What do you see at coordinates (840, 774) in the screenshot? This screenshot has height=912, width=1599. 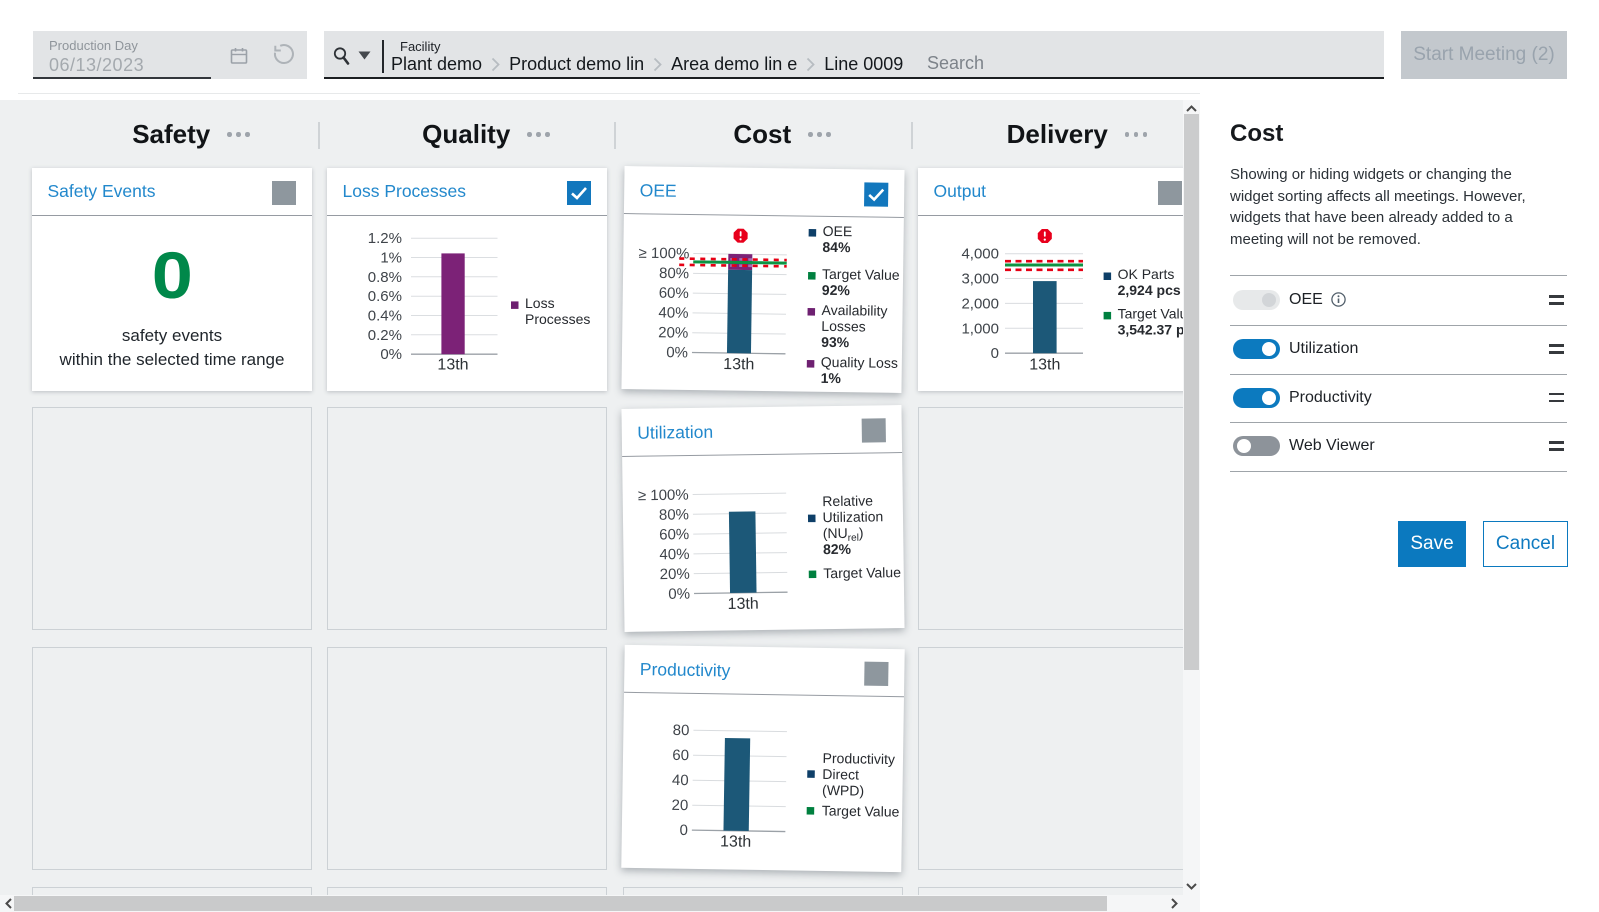 I see `svg-text: Direct` at bounding box center [840, 774].